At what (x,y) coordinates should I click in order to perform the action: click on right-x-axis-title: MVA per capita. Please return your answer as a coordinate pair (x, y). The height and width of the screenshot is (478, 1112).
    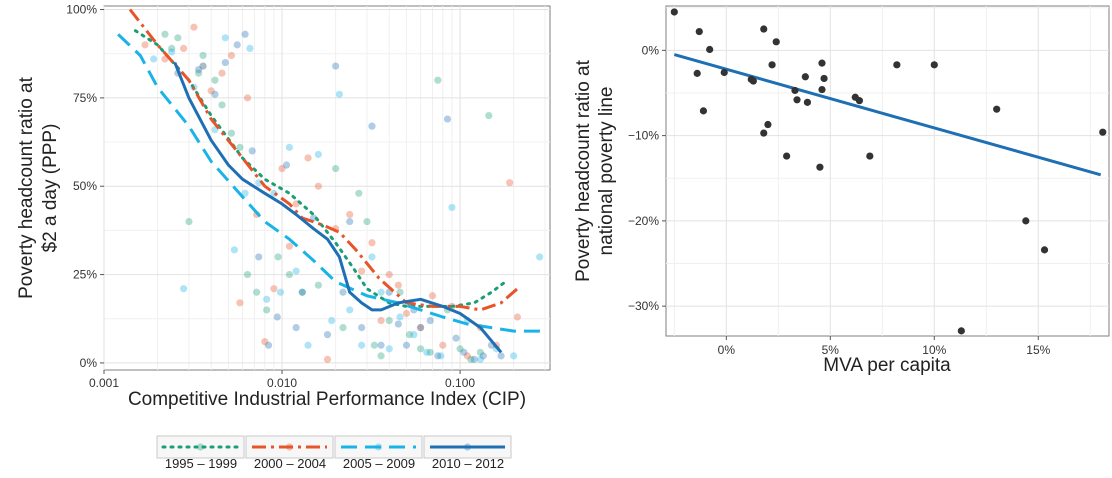
    Looking at the image, I should click on (887, 365).